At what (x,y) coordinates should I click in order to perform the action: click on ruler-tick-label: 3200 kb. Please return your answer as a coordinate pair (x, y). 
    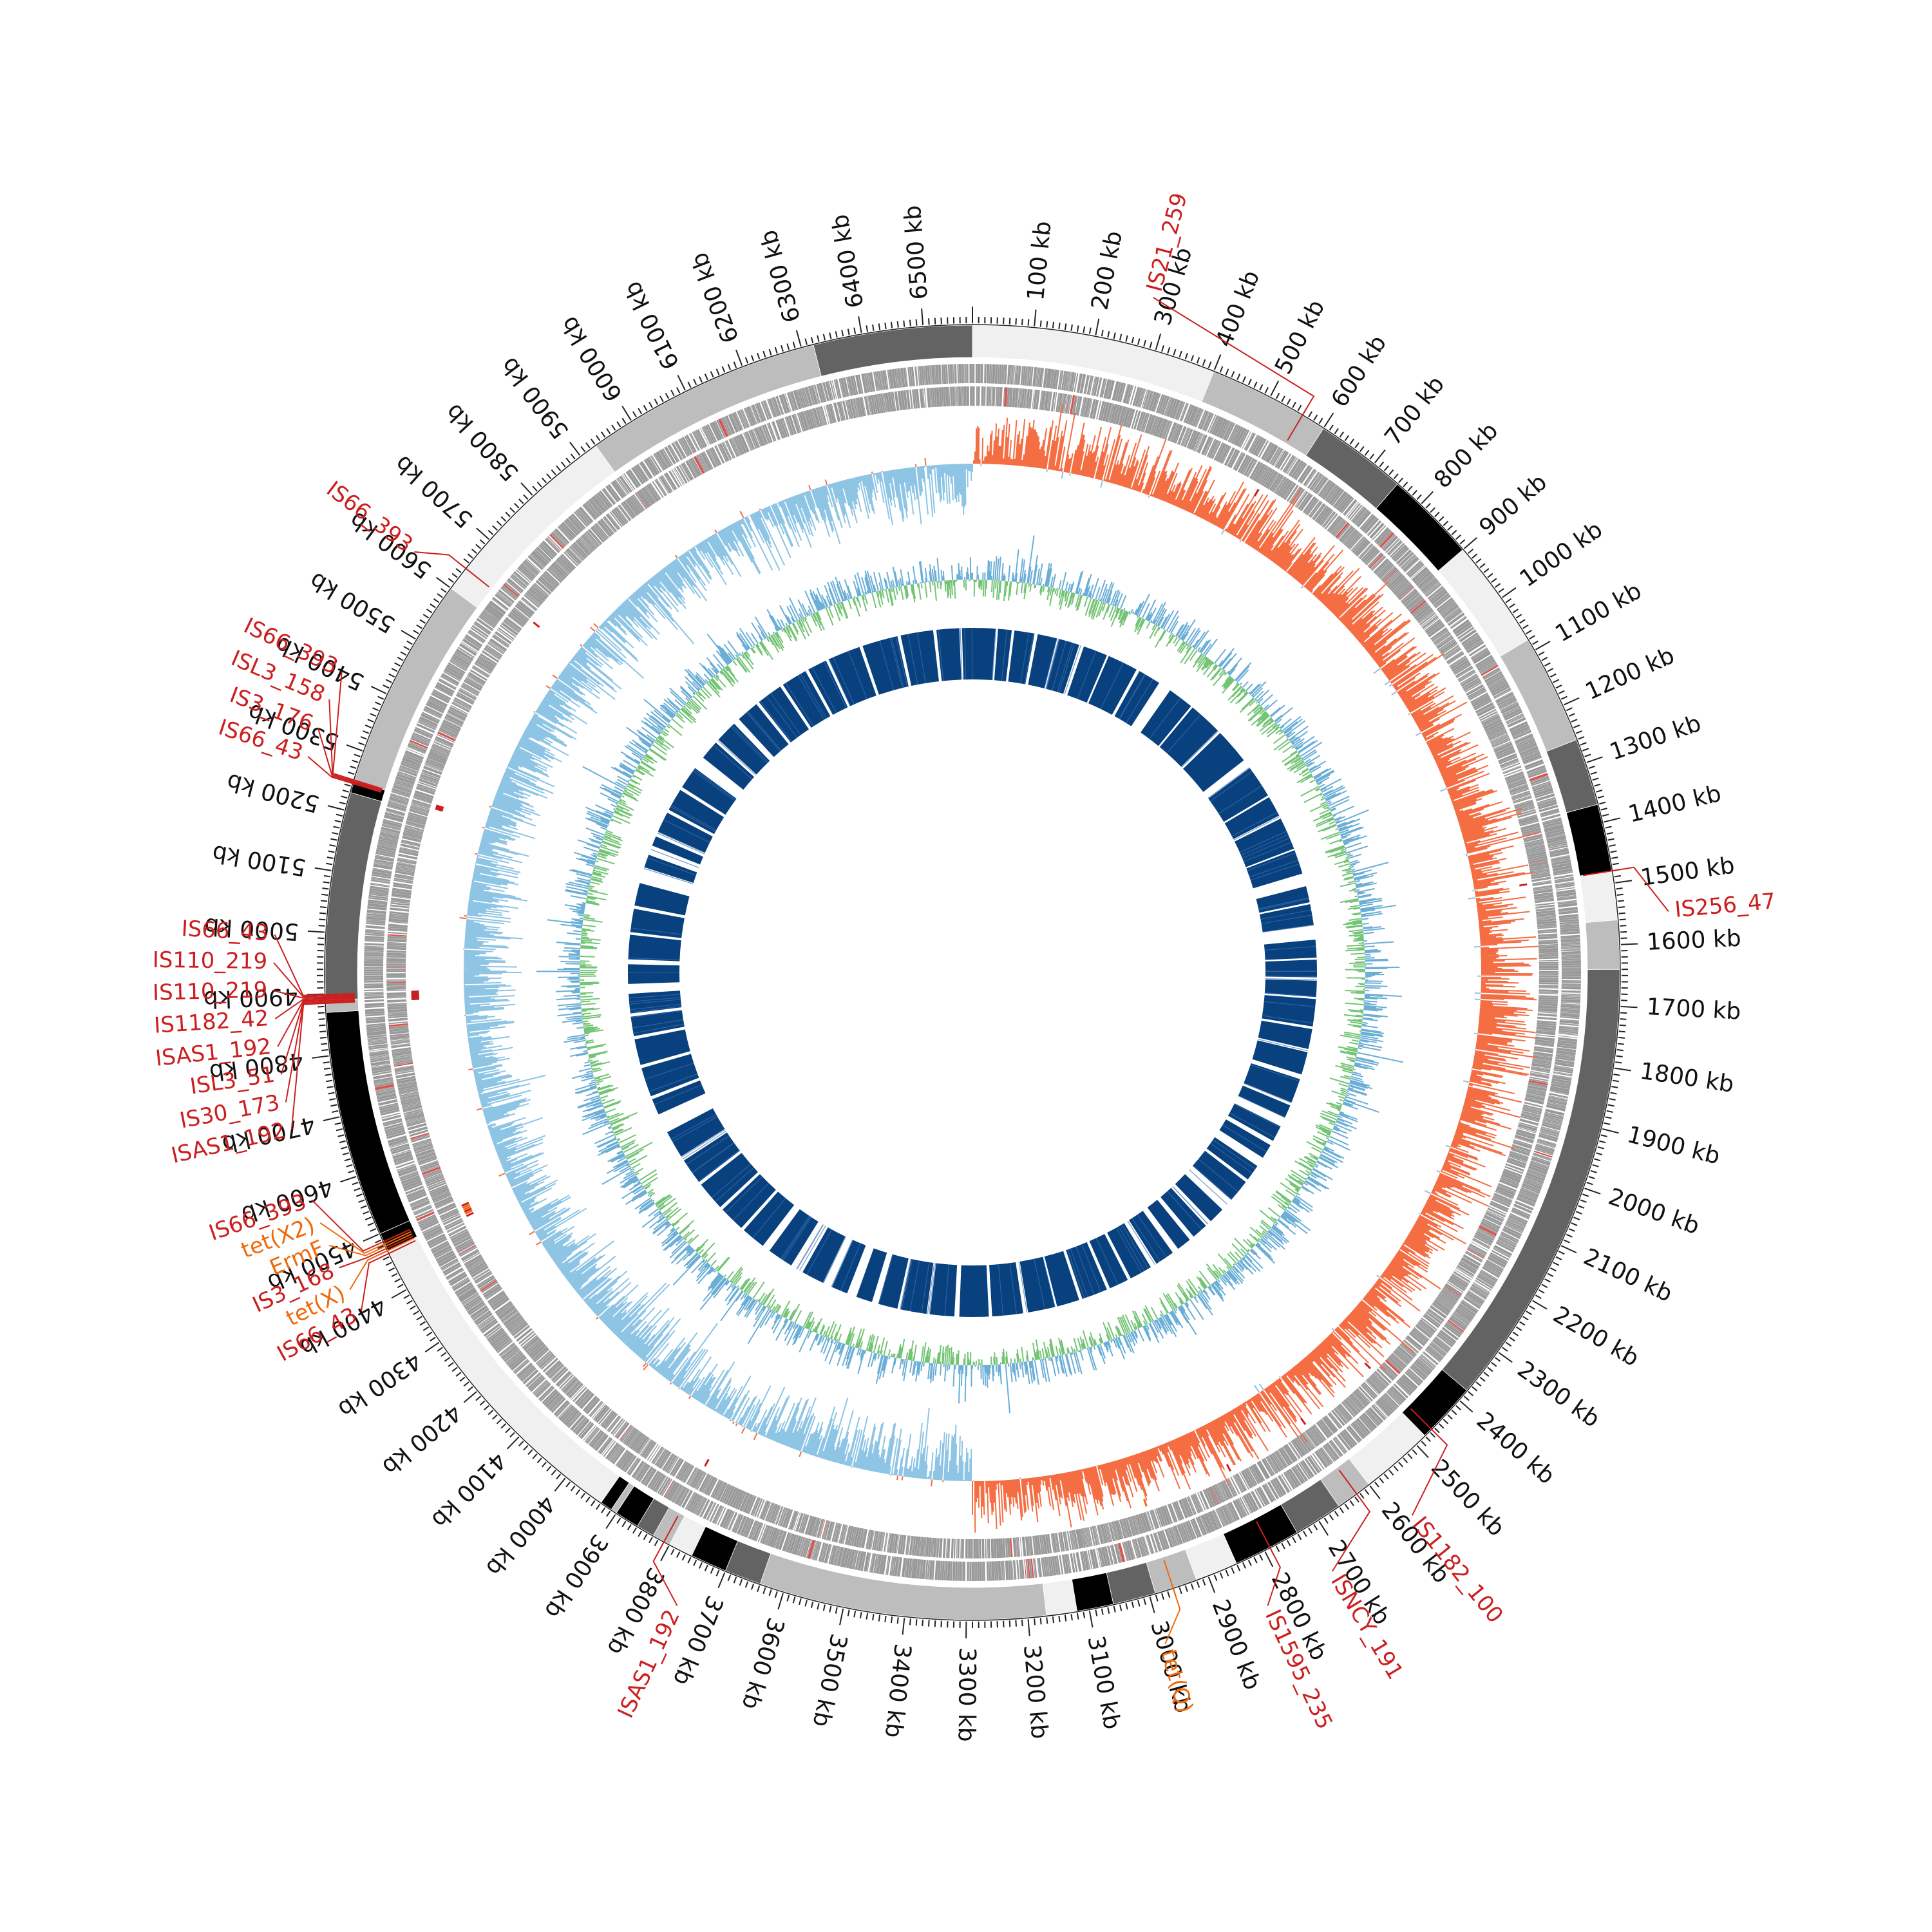
    Looking at the image, I should click on (1035, 1692).